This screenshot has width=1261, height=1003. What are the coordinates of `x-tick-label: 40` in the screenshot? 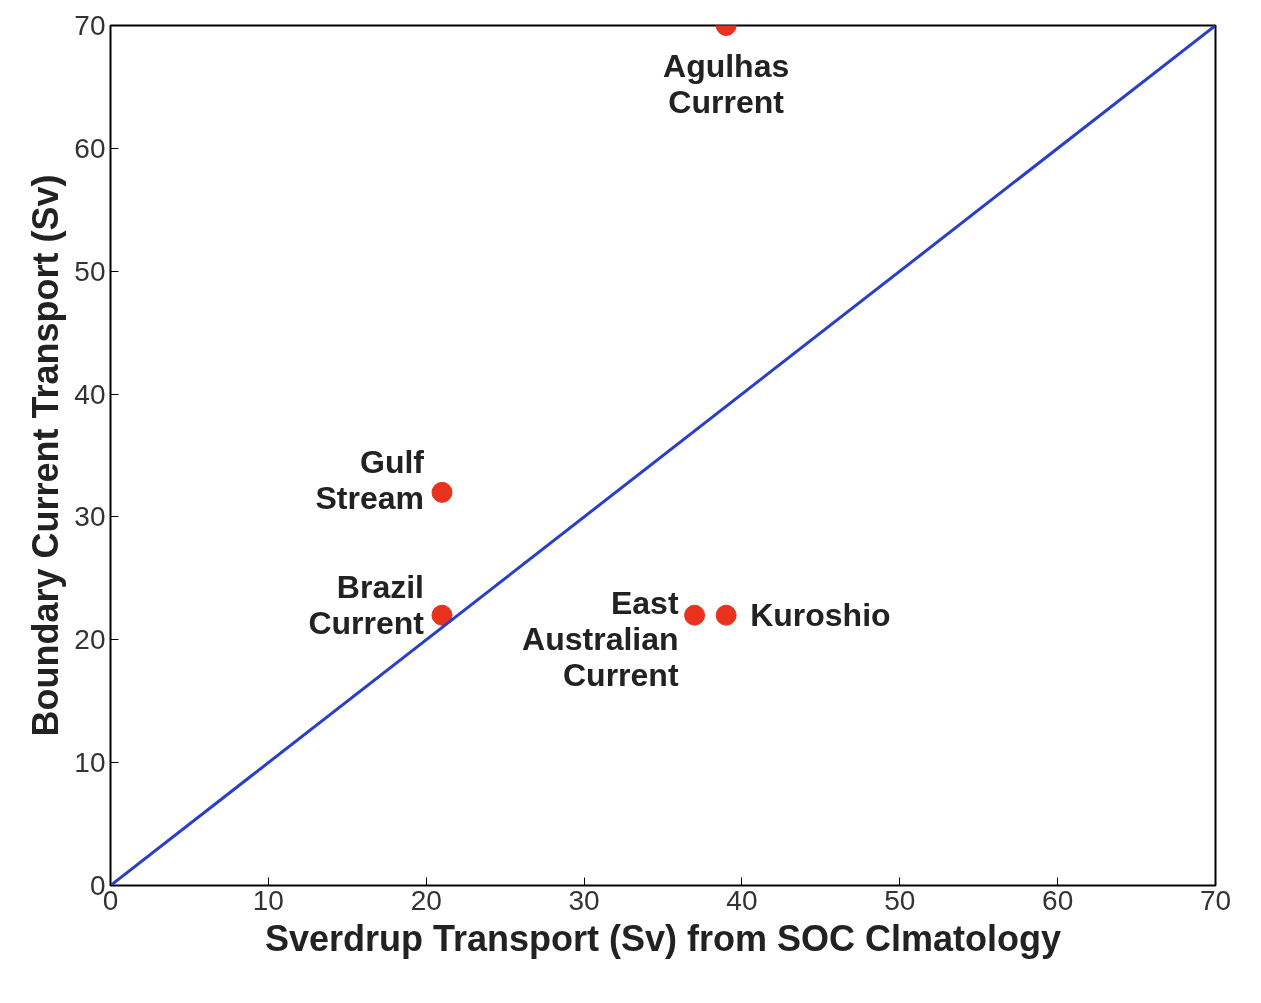 It's located at (742, 900).